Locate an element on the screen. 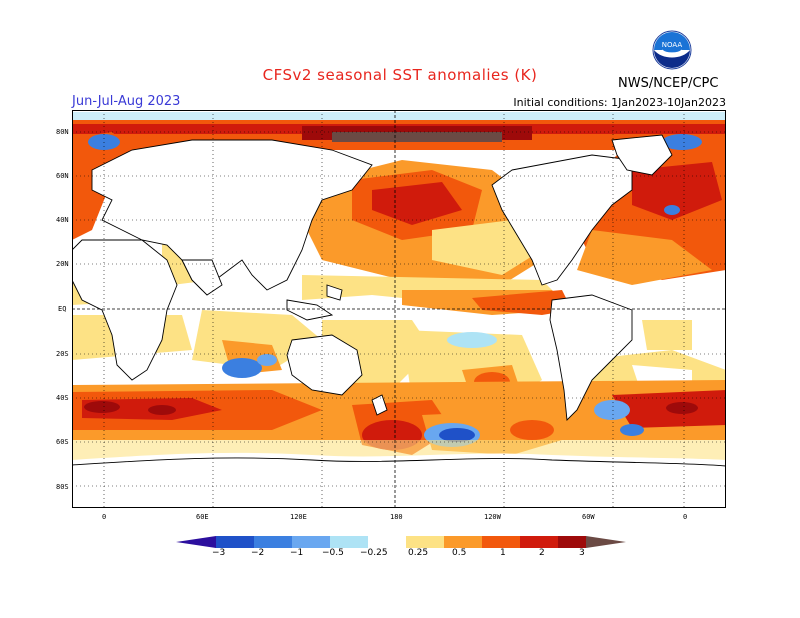  colorbar-label: 0.5 is located at coordinates (459, 553).